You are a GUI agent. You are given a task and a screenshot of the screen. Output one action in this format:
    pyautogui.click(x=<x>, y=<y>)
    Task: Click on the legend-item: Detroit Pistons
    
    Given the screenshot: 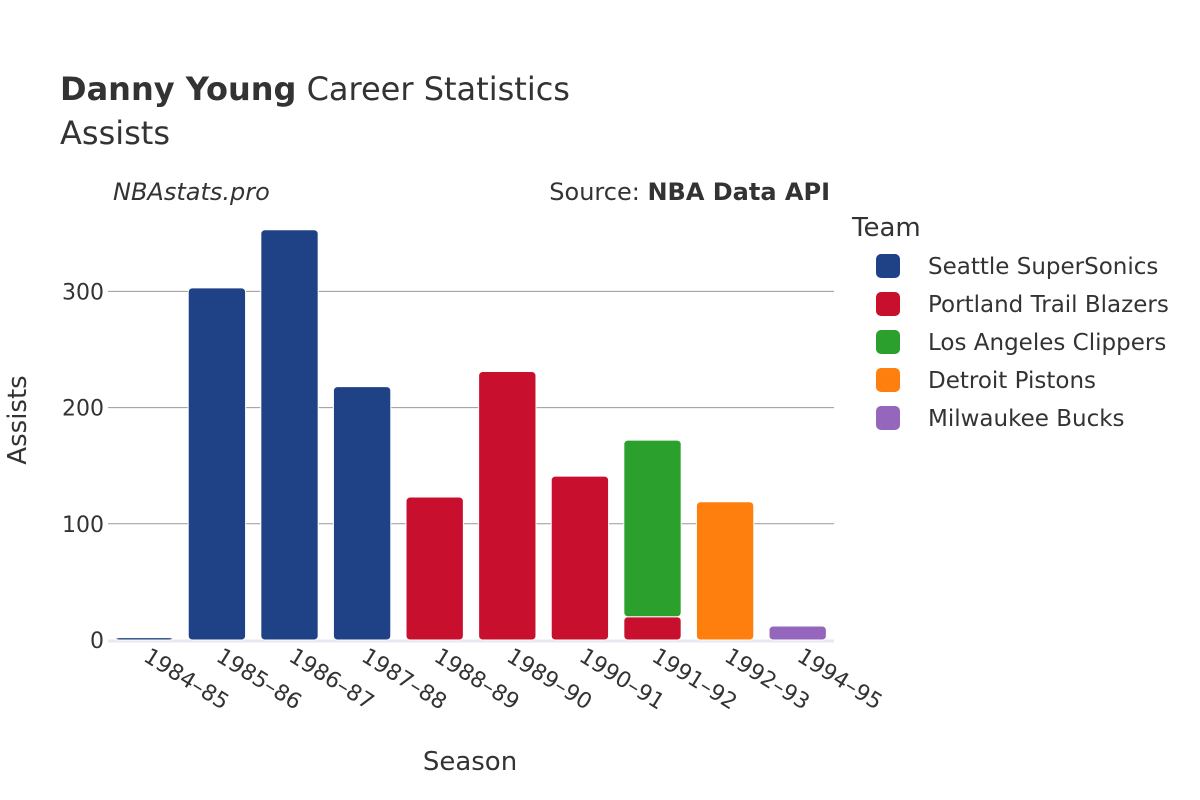 What is the action you would take?
    pyautogui.click(x=986, y=381)
    